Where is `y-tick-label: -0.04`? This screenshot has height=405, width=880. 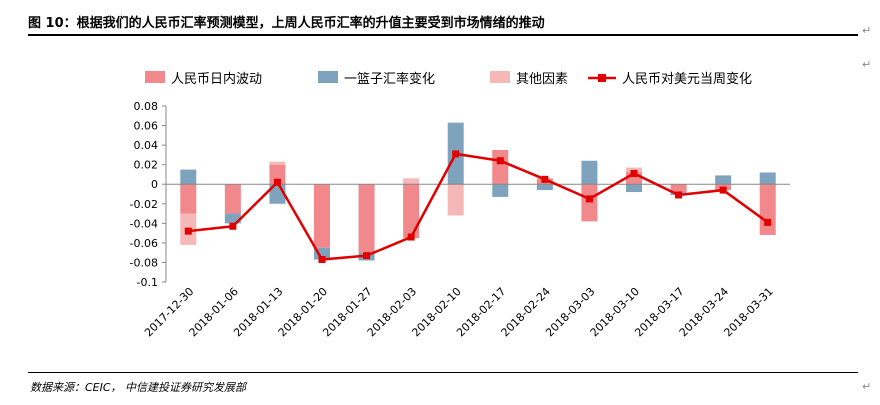 y-tick-label: -0.04 is located at coordinates (144, 223).